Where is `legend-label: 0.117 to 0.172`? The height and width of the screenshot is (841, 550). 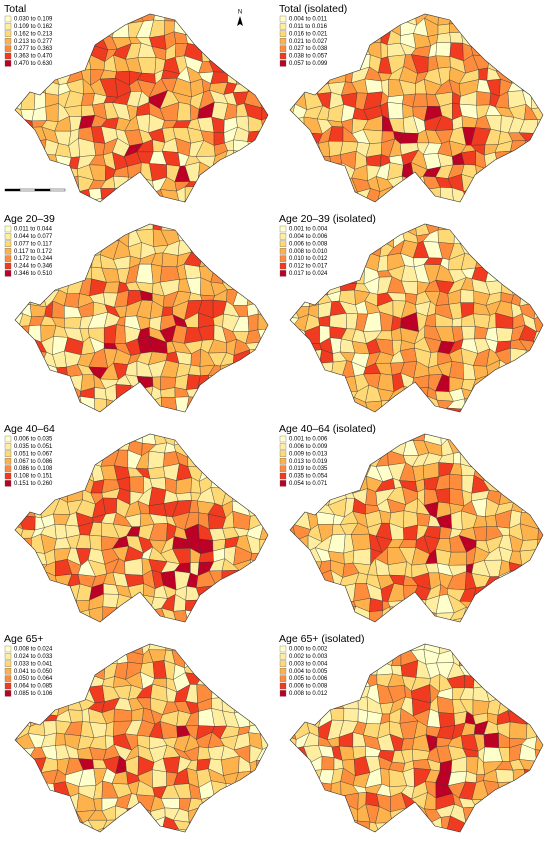 legend-label: 0.117 to 0.172 is located at coordinates (33, 252).